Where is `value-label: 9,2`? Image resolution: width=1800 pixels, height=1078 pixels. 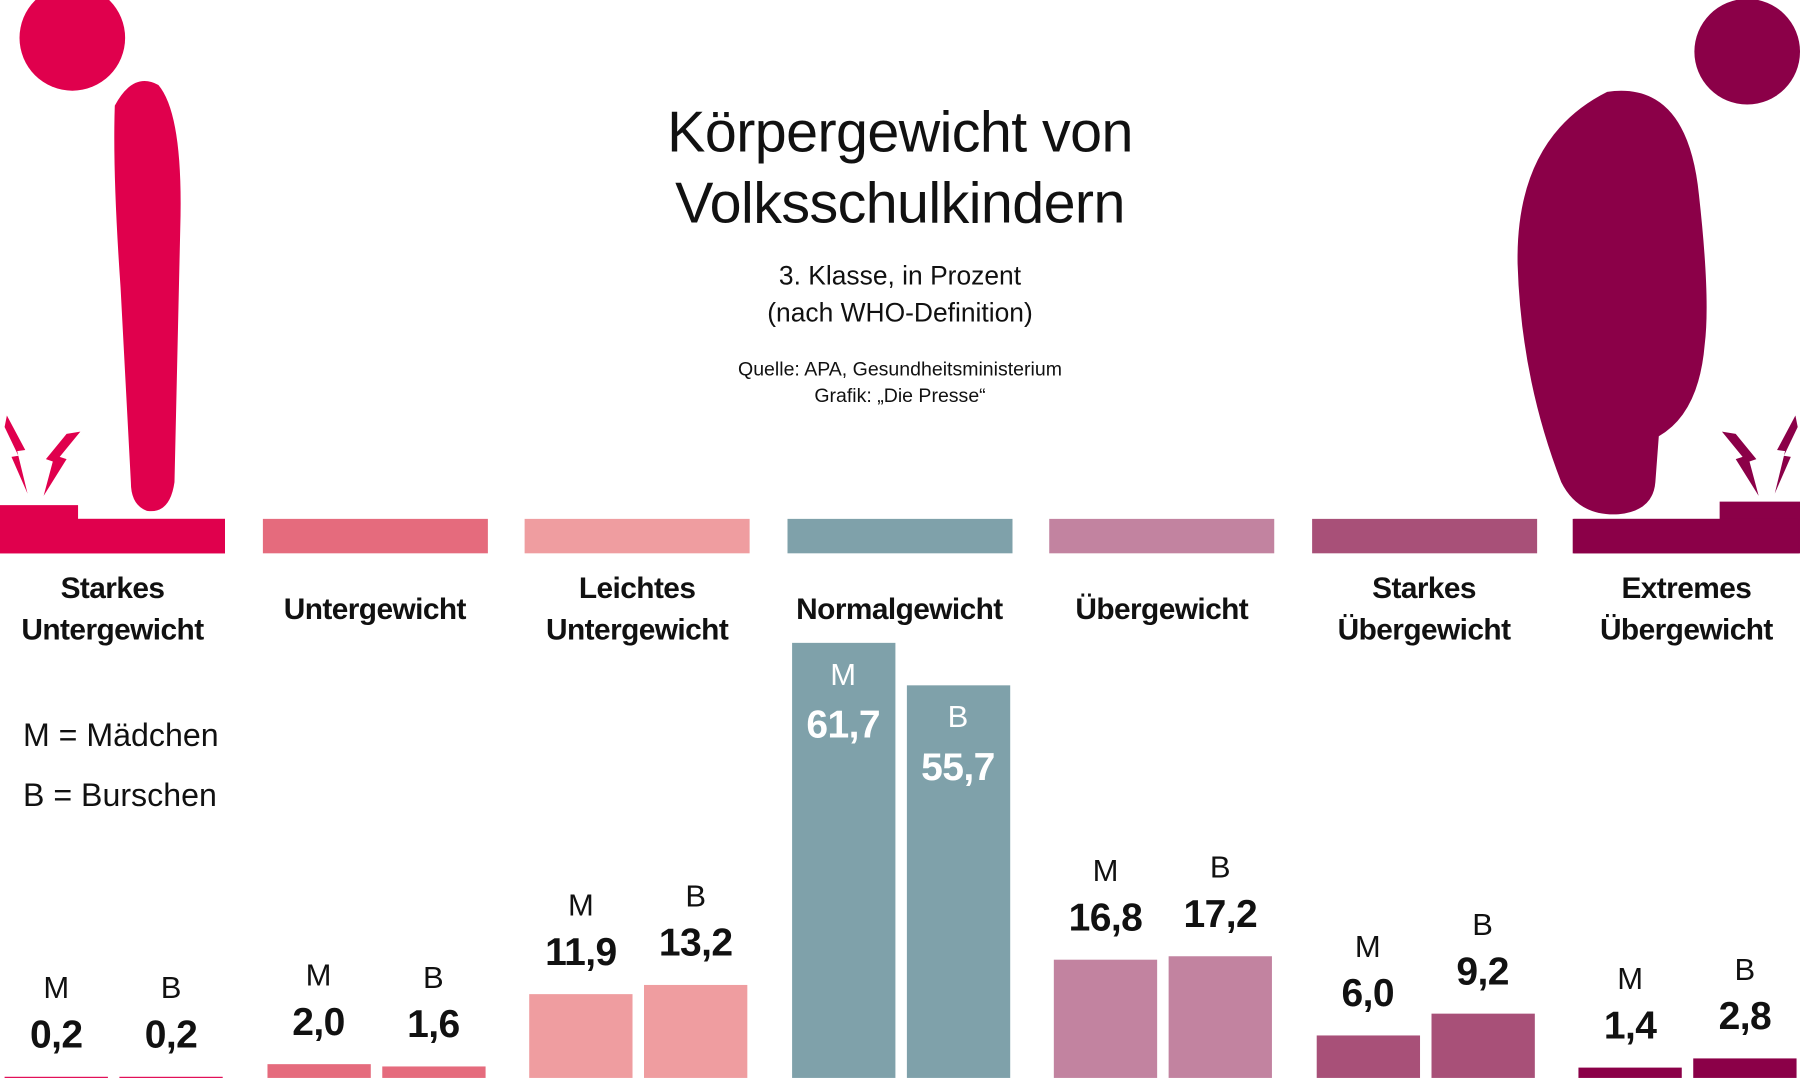 value-label: 9,2 is located at coordinates (1482, 971).